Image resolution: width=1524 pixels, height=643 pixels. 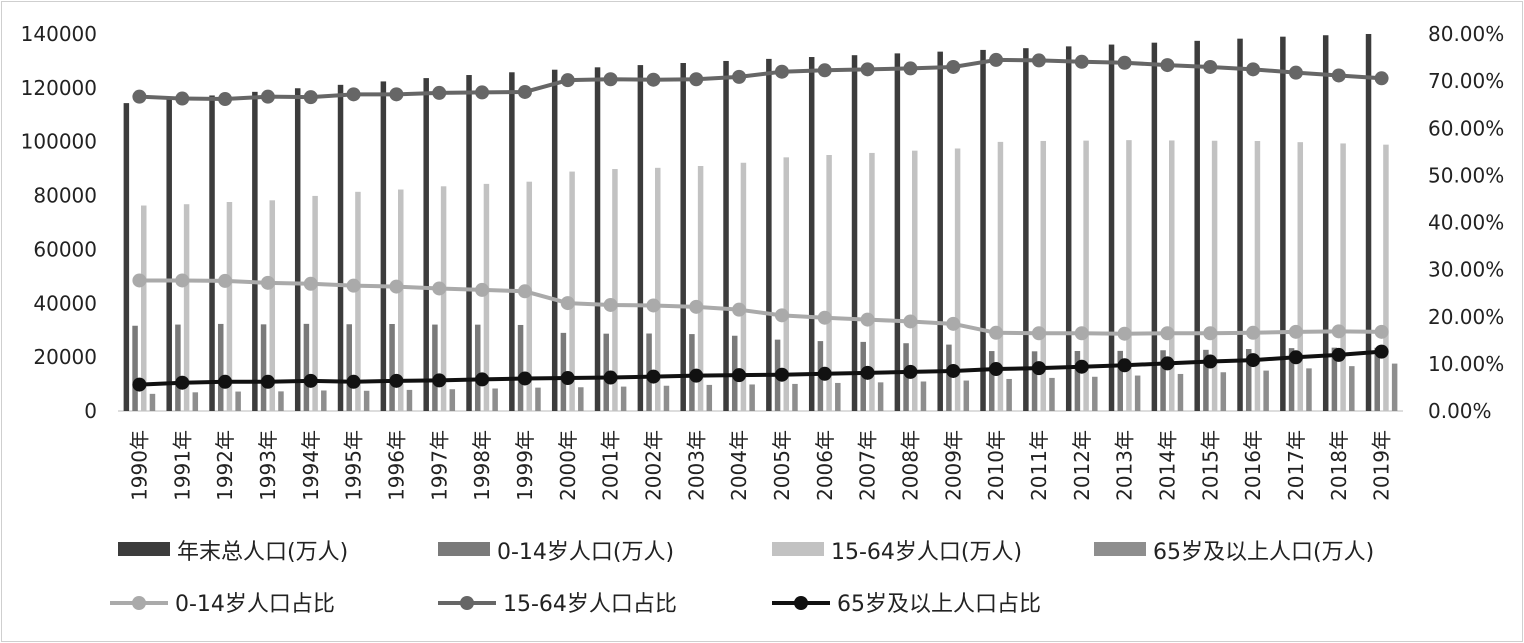 I want to click on x-tick-label: 2005年, so click(x=782, y=465).